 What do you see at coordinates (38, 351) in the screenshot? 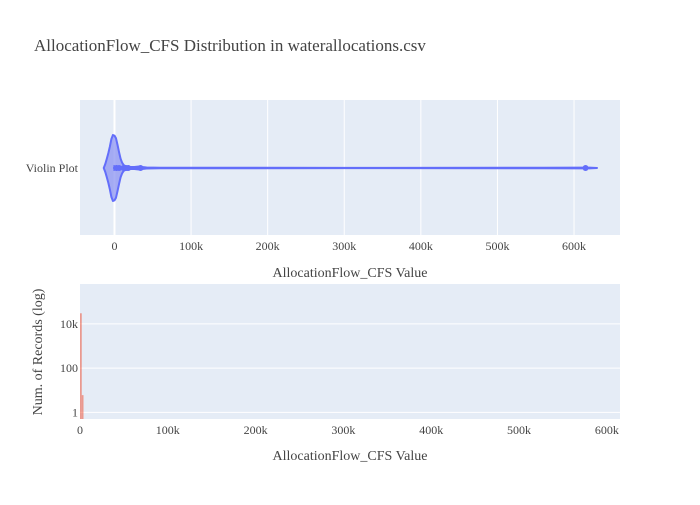
I see `histogram-y-axis-label: Num. of Records (log)` at bounding box center [38, 351].